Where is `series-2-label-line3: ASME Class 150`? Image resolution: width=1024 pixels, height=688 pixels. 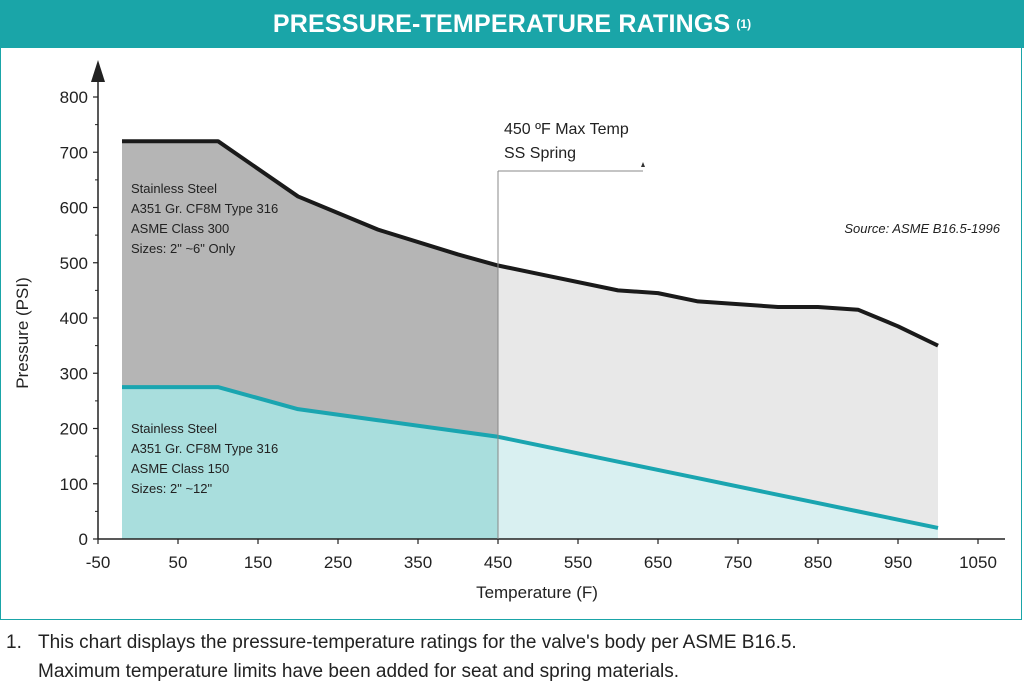
series-2-label-line3: ASME Class 150 is located at coordinates (180, 468).